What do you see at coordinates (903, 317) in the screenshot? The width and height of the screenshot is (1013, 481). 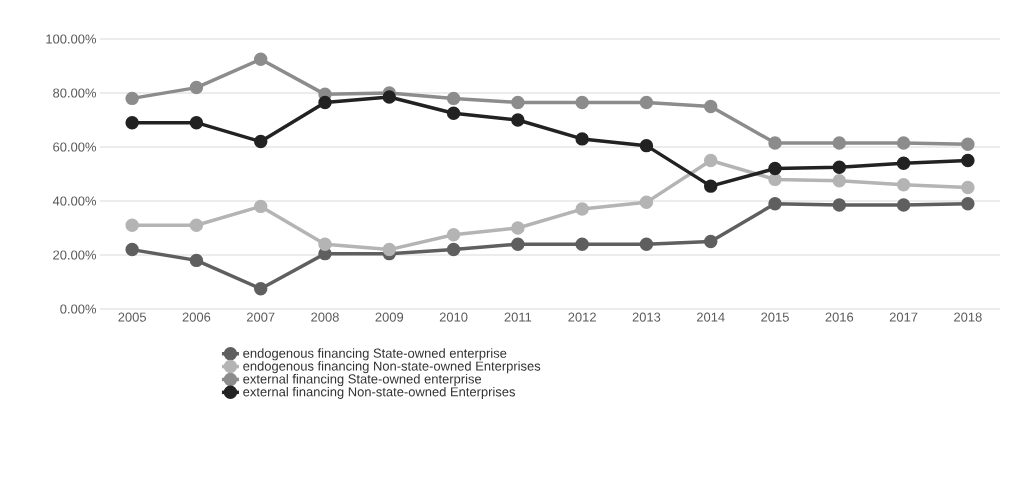 I see `x-tick-label: 2017` at bounding box center [903, 317].